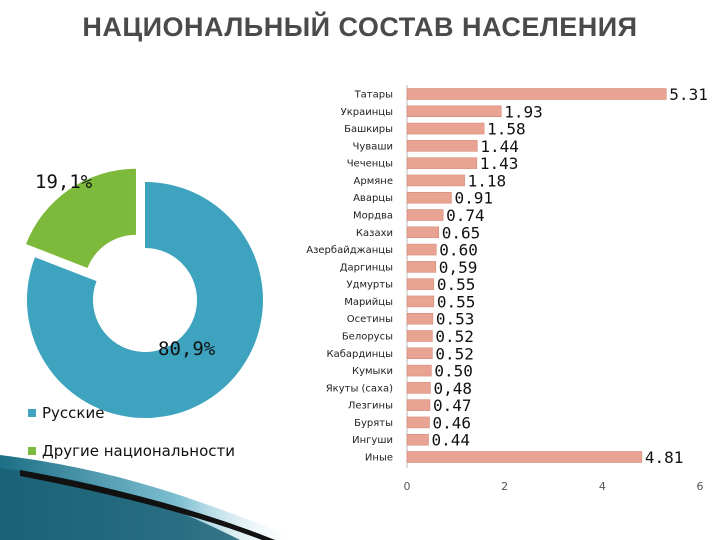 This screenshot has width=720, height=540. I want to click on value-label-17: 0,48, so click(452, 388).